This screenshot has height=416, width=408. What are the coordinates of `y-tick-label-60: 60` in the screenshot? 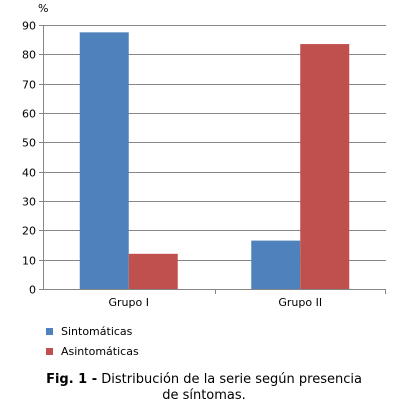 It's located at (29, 114).